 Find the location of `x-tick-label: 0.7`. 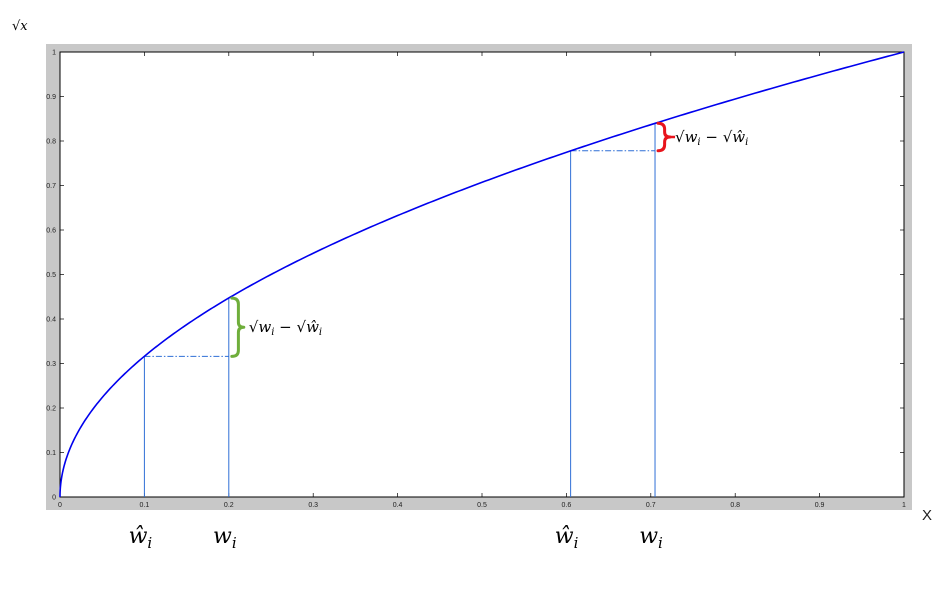

x-tick-label: 0.7 is located at coordinates (651, 505).